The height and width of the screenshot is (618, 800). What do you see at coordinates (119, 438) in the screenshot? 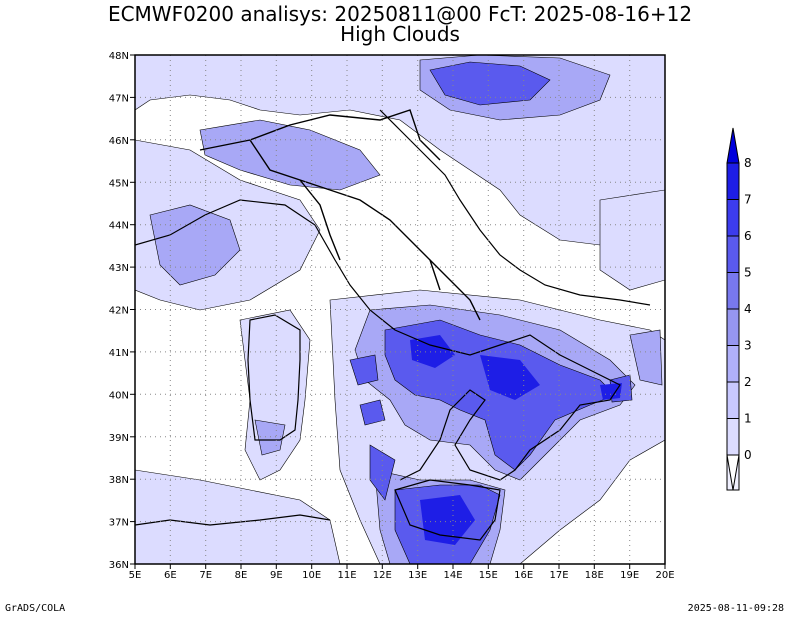
I see `lat-tick-39N: 39N` at bounding box center [119, 438].